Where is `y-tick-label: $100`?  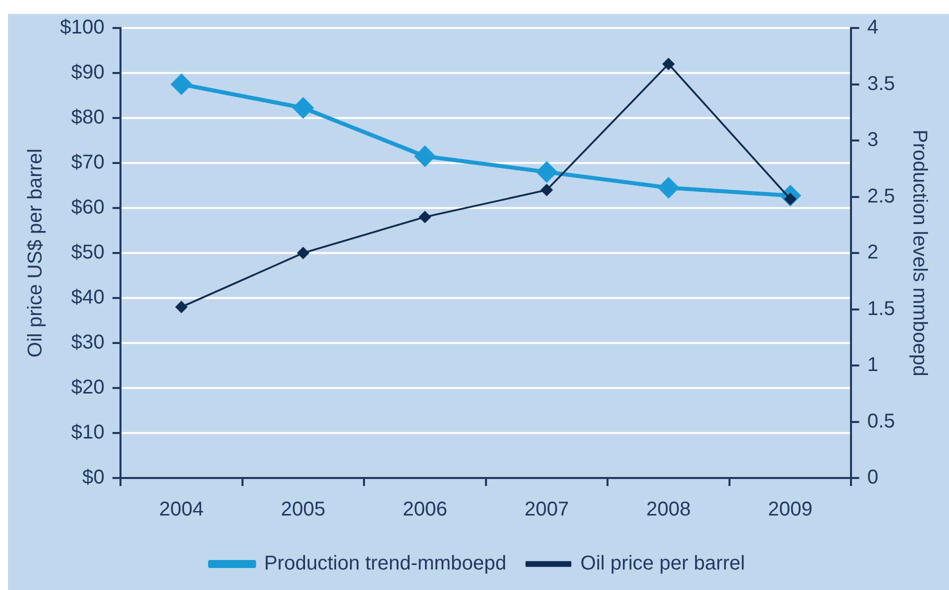 y-tick-label: $100 is located at coordinates (82, 27).